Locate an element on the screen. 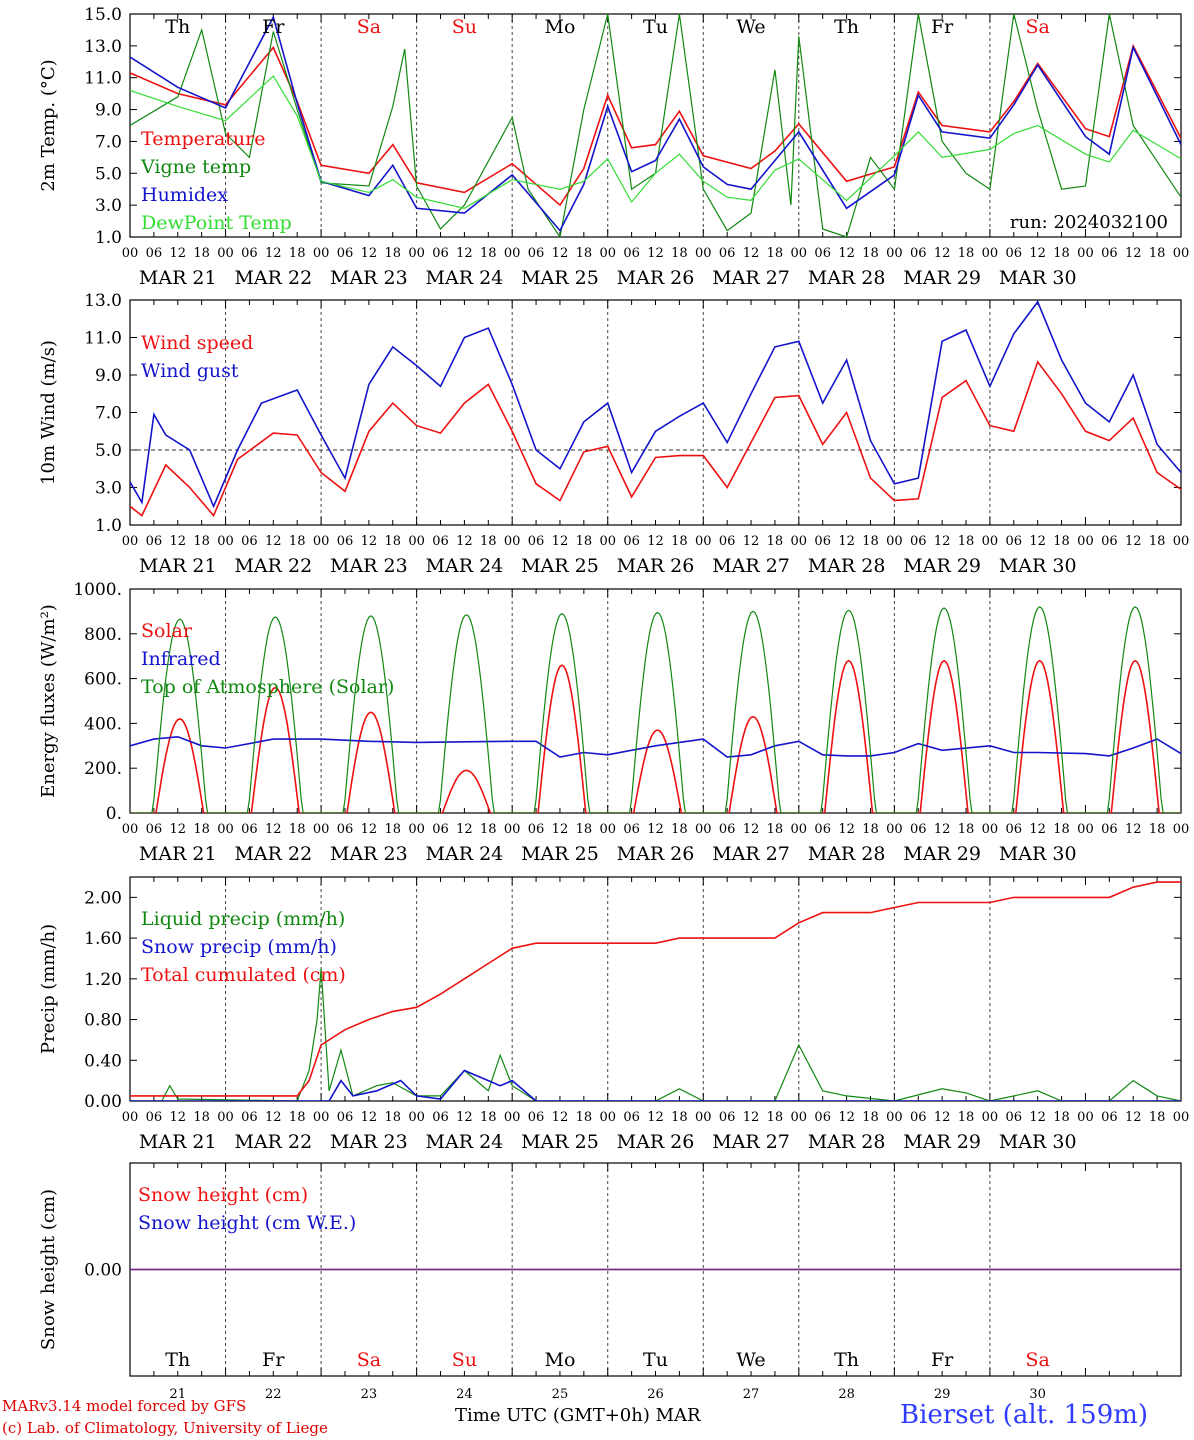 This screenshot has width=1194, height=1440. legend-wind-gust: Wind gust is located at coordinates (190, 371).